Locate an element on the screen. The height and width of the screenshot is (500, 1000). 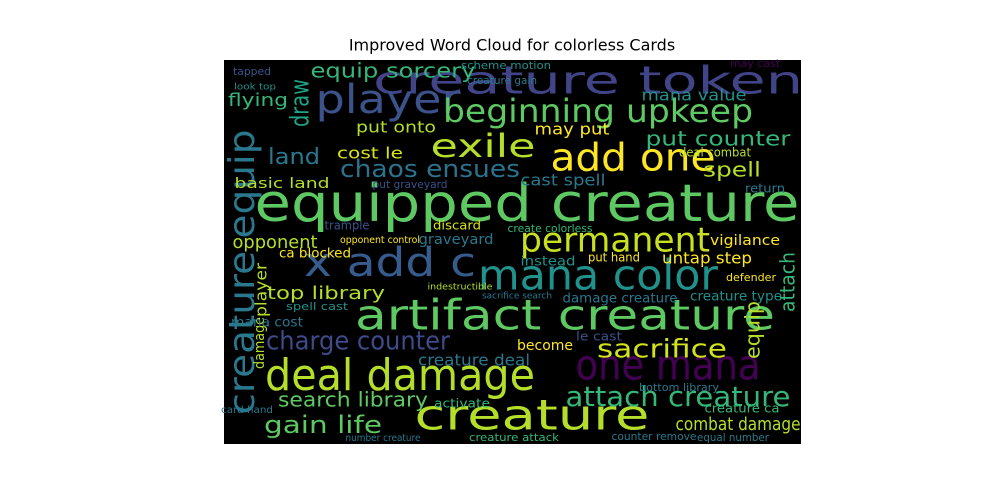
word: combat damage is located at coordinates (738, 424).